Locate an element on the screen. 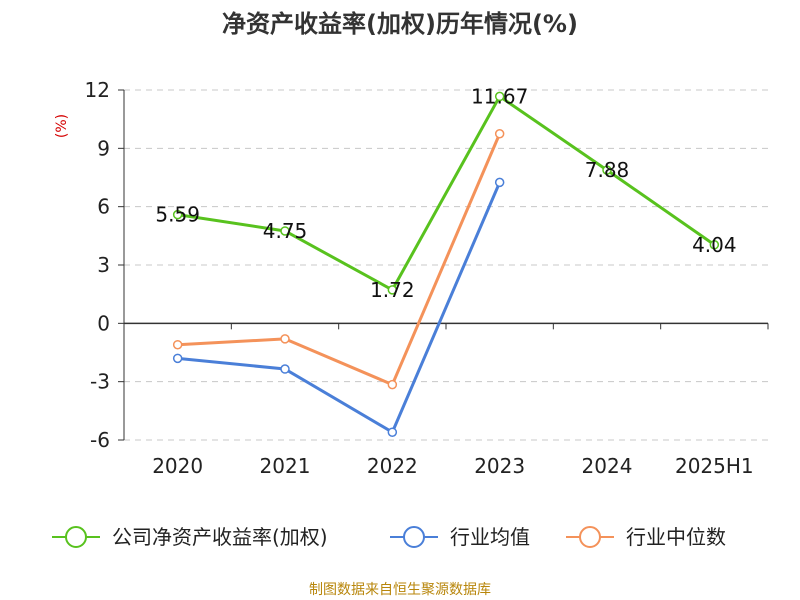  y-tick-label: 12 is located at coordinates (97, 90).